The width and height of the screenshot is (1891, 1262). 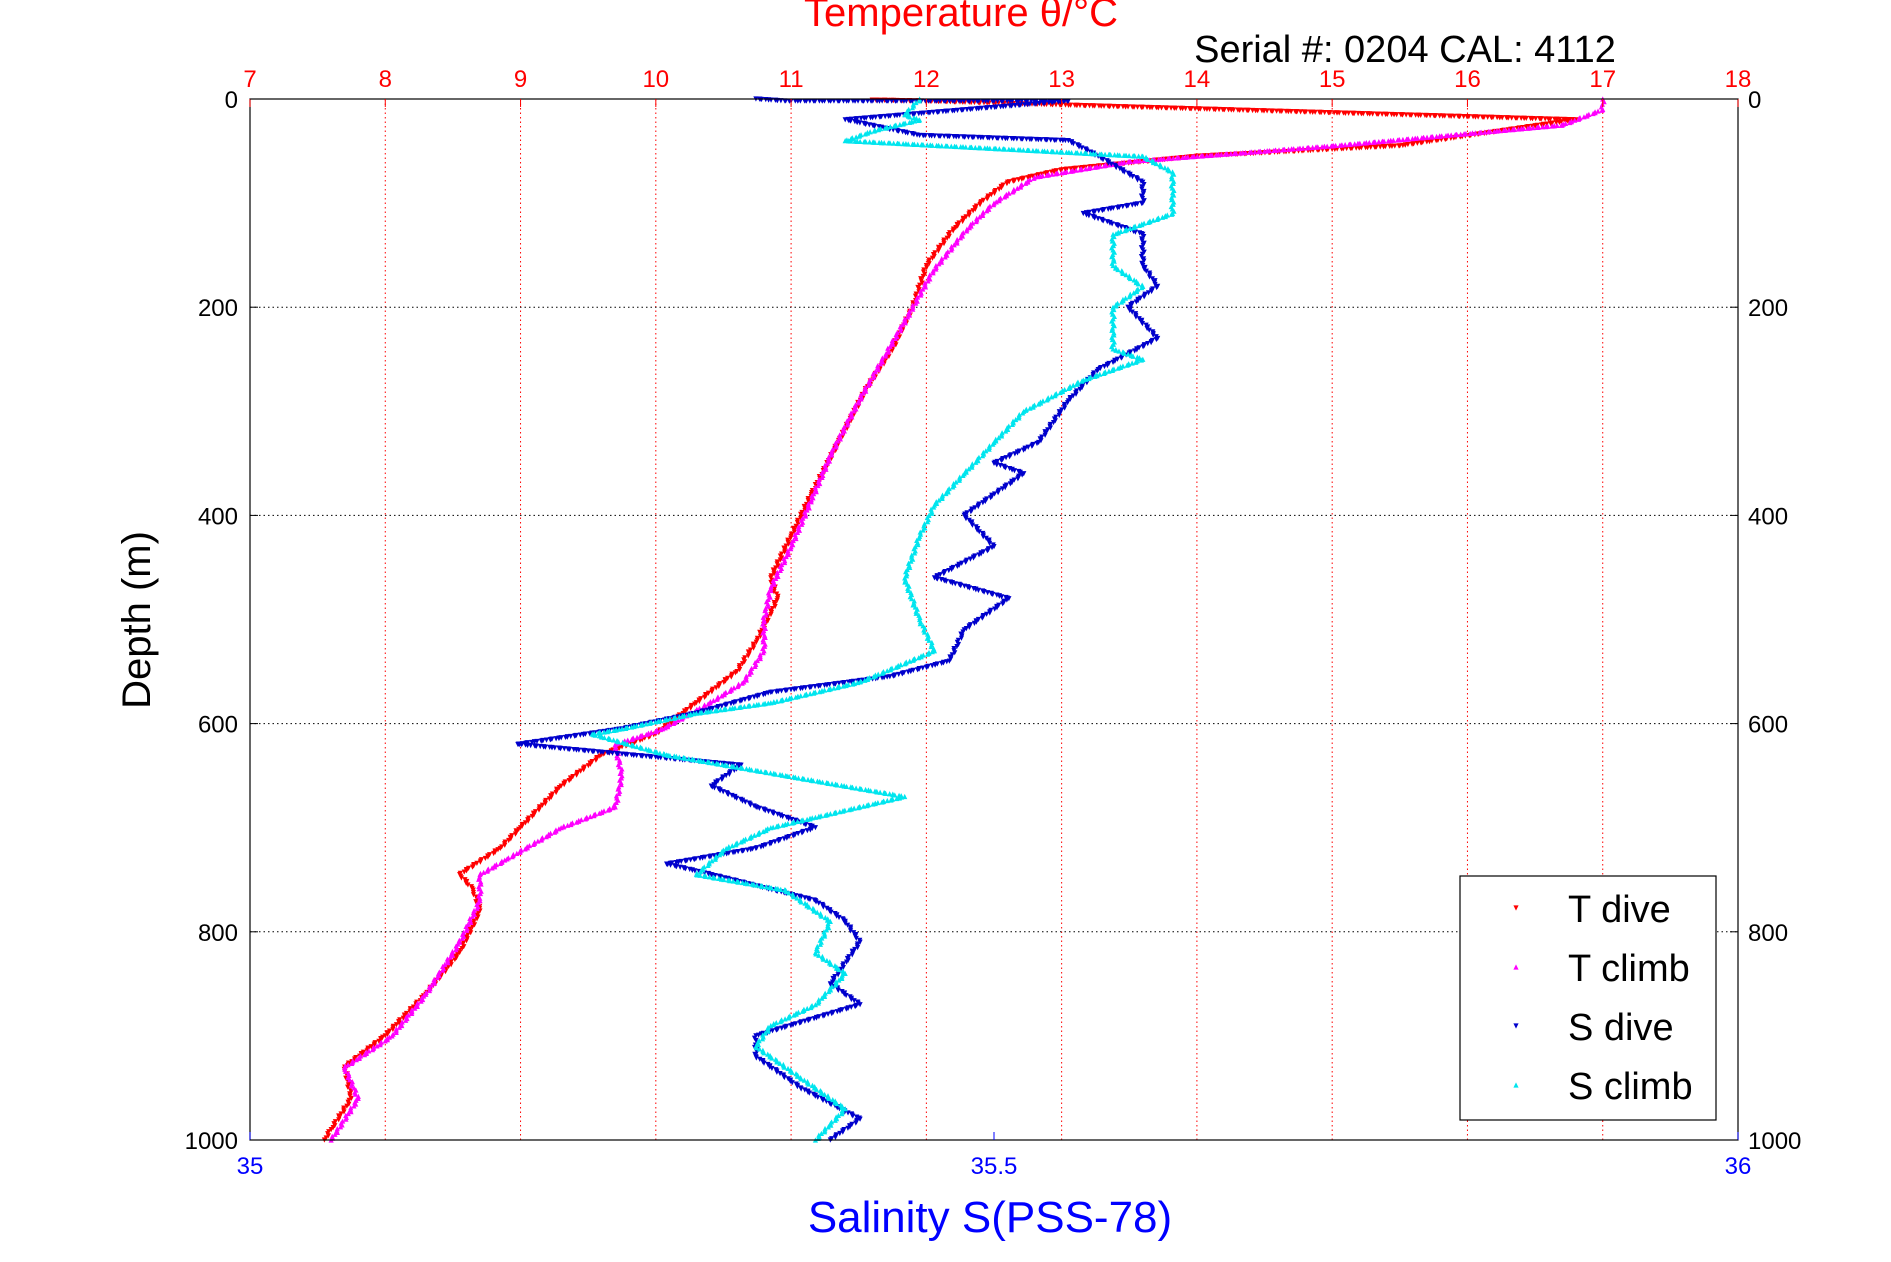 What do you see at coordinates (1768, 308) in the screenshot?
I see `depth-tick-label-right: 200` at bounding box center [1768, 308].